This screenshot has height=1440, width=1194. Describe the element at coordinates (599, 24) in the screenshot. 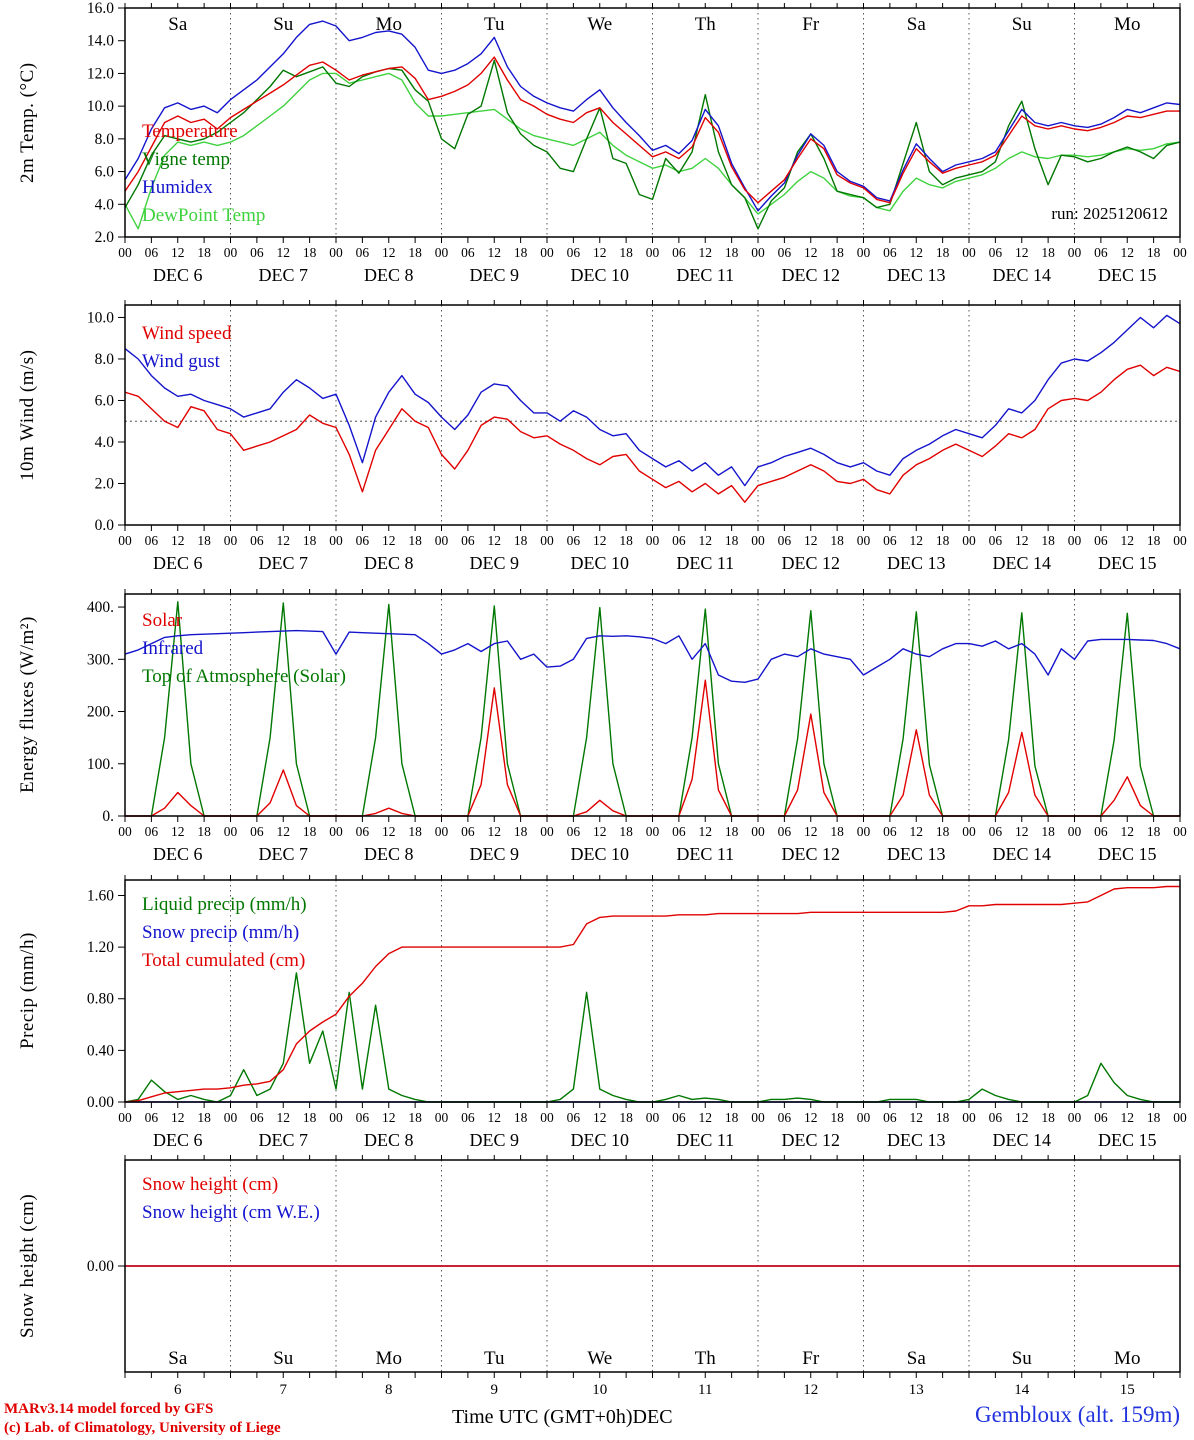

I see `day-name-label: We` at that location.